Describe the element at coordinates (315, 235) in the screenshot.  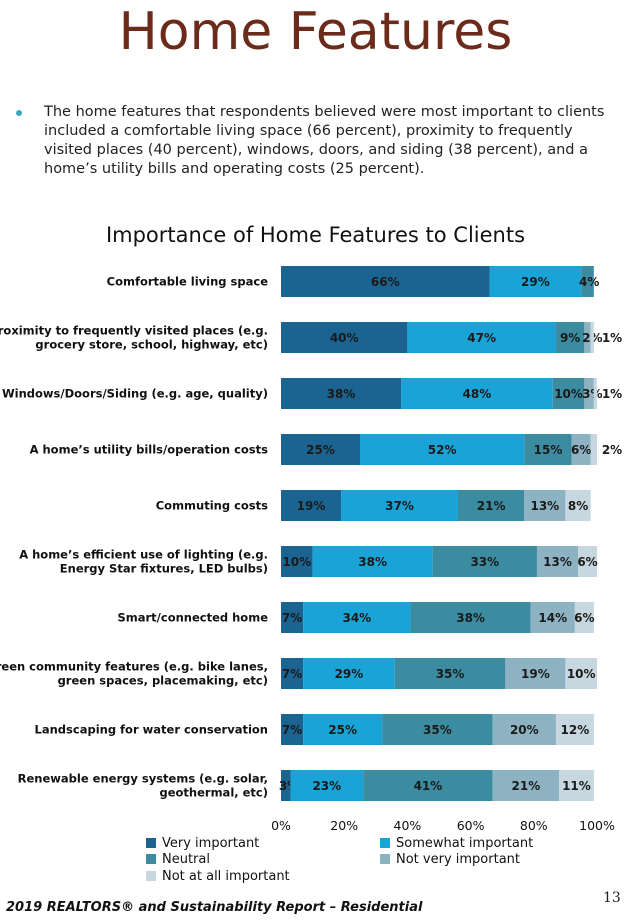
I see `chart-title: Importance of Home Features to Clients` at that location.